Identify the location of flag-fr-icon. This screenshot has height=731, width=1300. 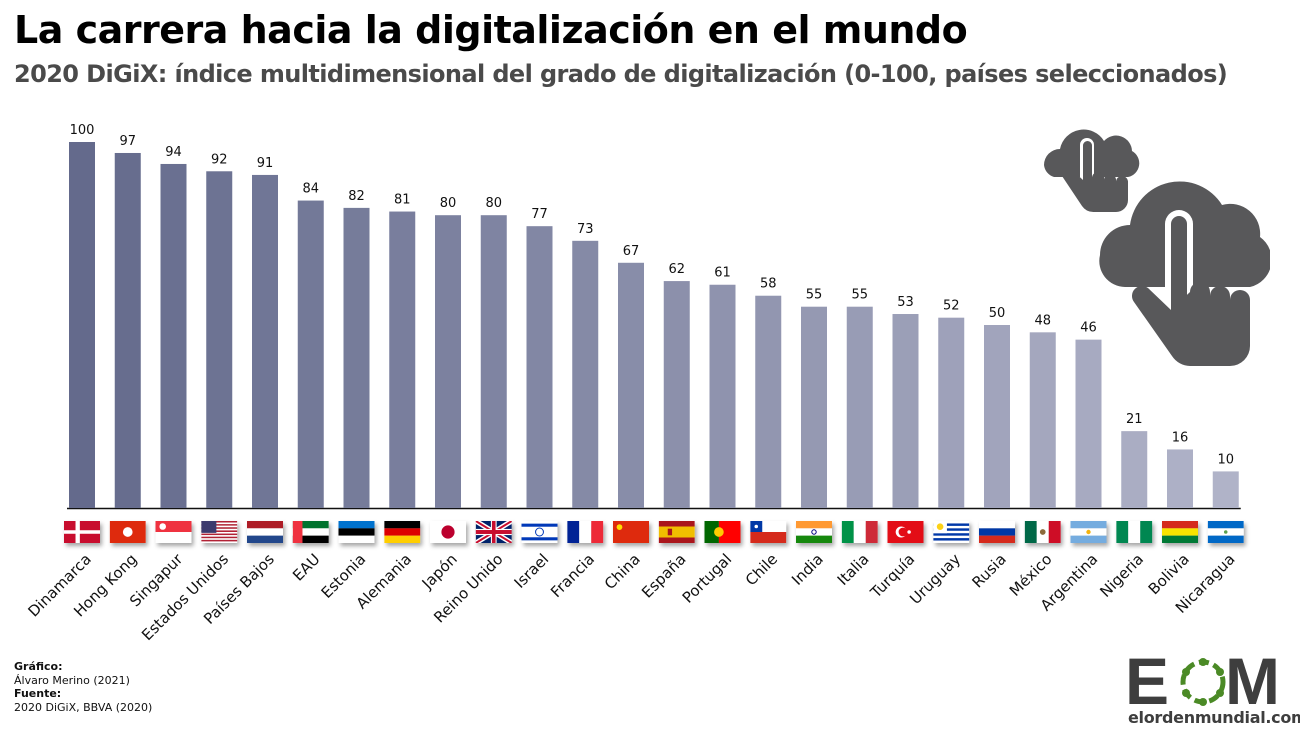
(585, 532).